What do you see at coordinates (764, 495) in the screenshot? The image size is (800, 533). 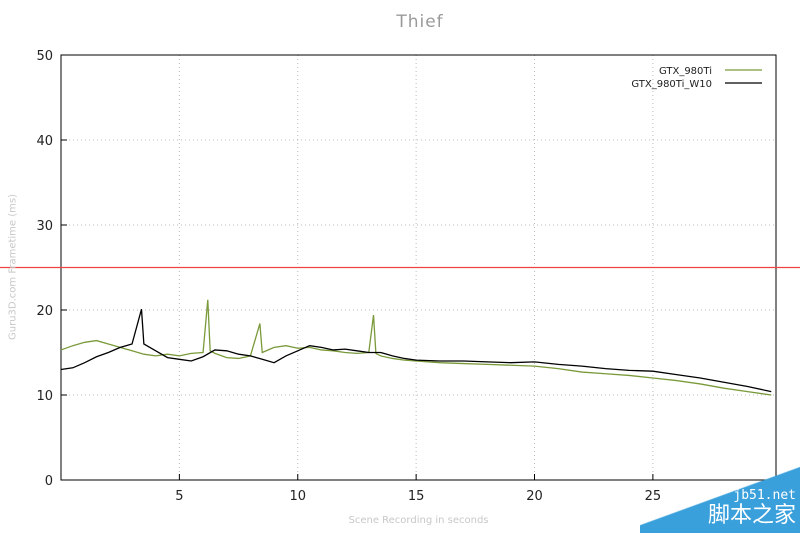 I see `watermark-url: jb51.net` at bounding box center [764, 495].